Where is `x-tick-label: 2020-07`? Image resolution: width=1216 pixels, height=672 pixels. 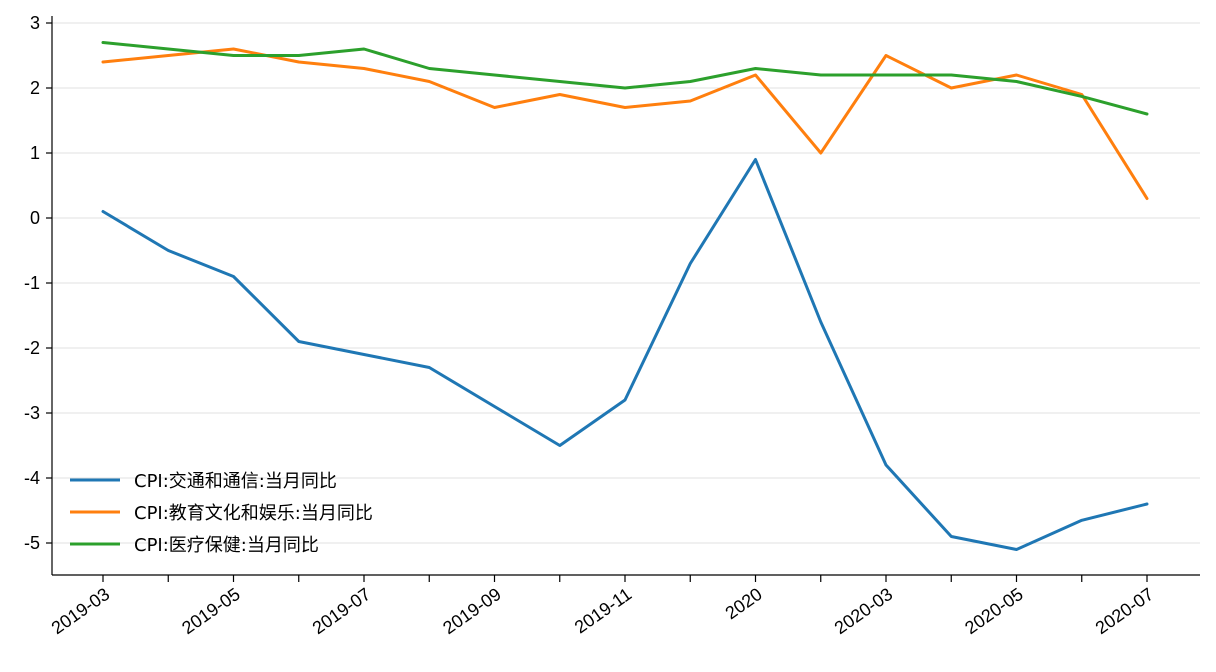 x-tick-label: 2020-07 is located at coordinates (1125, 611).